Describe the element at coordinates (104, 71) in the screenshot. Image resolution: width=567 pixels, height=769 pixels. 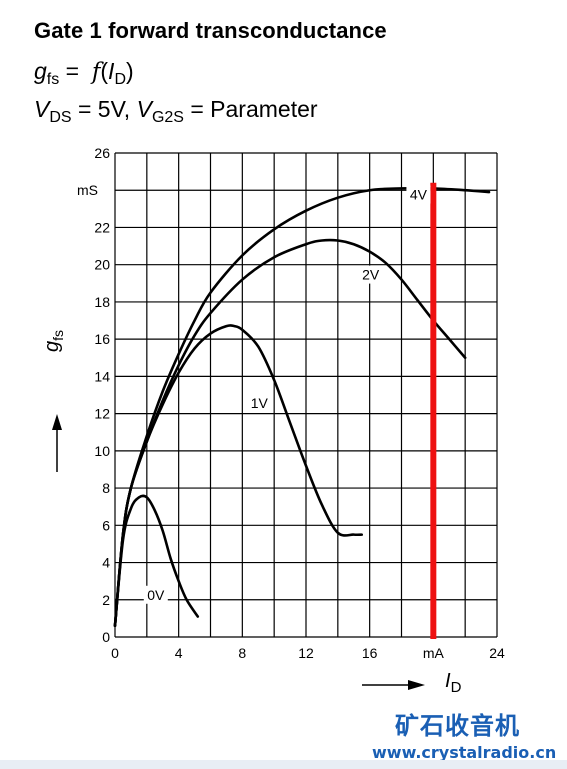
I see `paren-open: (` at that location.